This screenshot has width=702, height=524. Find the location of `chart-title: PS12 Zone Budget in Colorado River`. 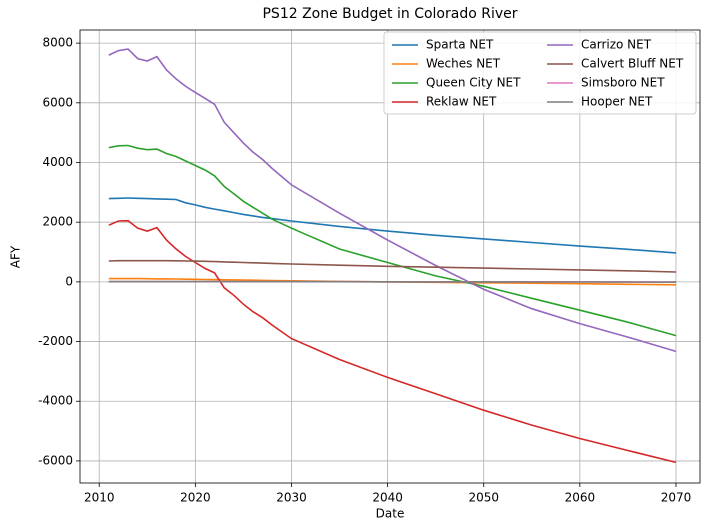

chart-title: PS12 Zone Budget in Colorado River is located at coordinates (389, 14).